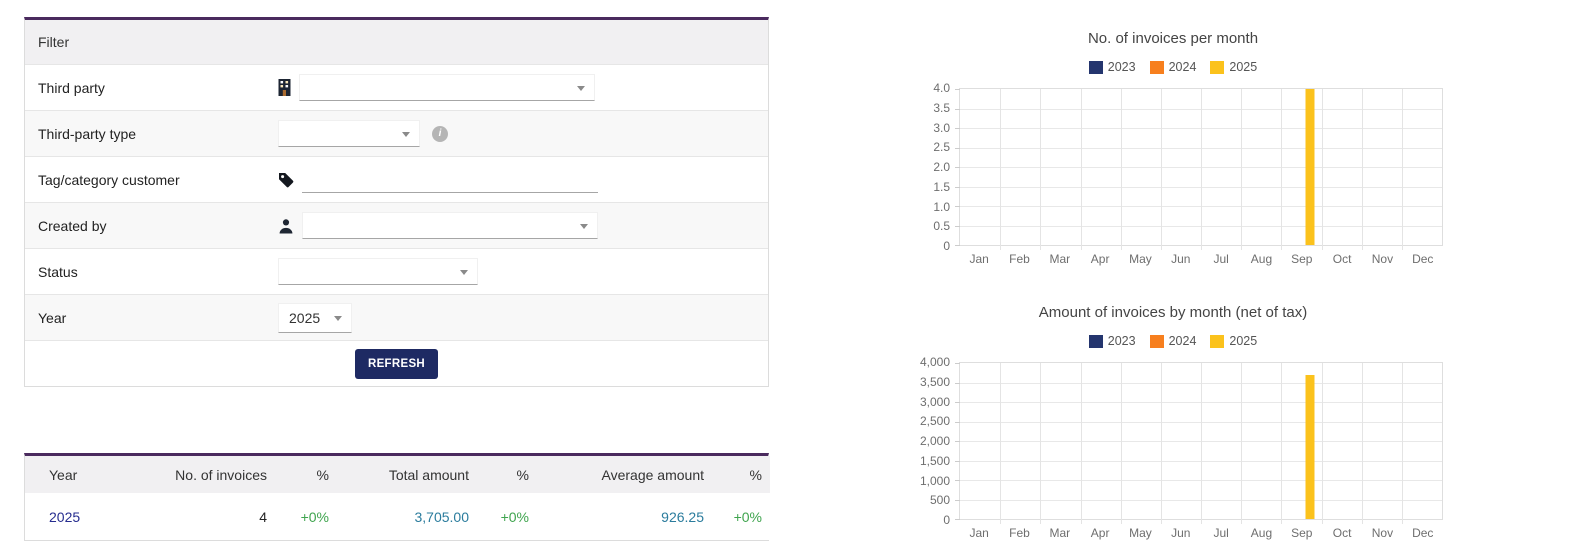 Image resolution: width=1582 pixels, height=559 pixels. I want to click on header-pct-1: %, so click(306, 474).